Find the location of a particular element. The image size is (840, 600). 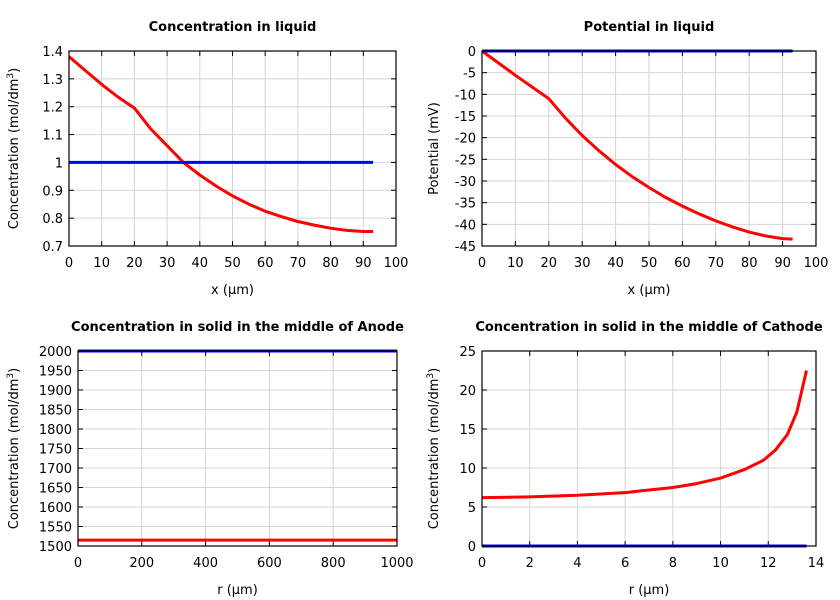

y-tick-label: 5 is located at coordinates (472, 508).